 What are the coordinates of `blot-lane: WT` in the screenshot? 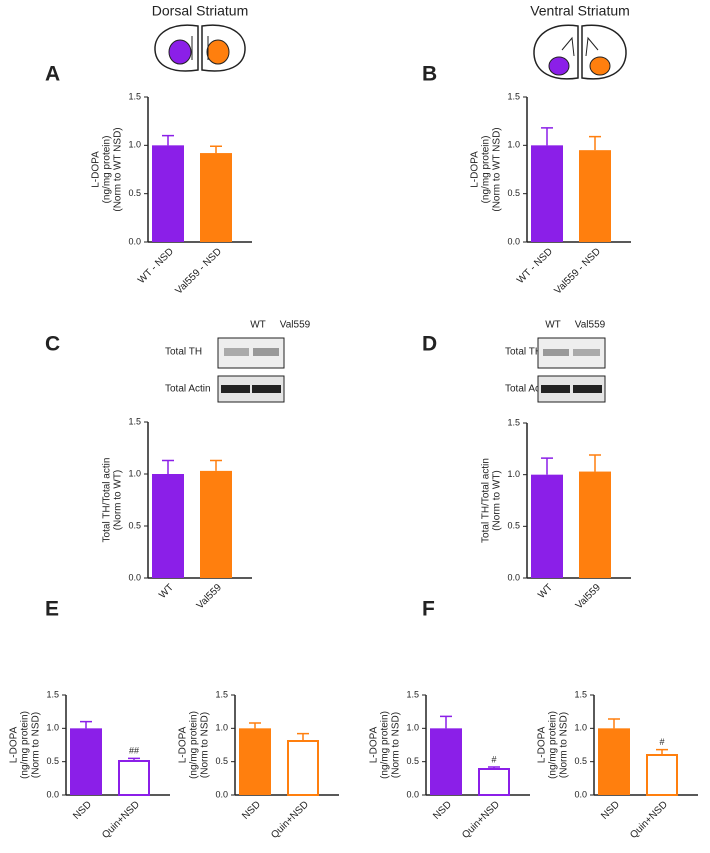 It's located at (258, 325).